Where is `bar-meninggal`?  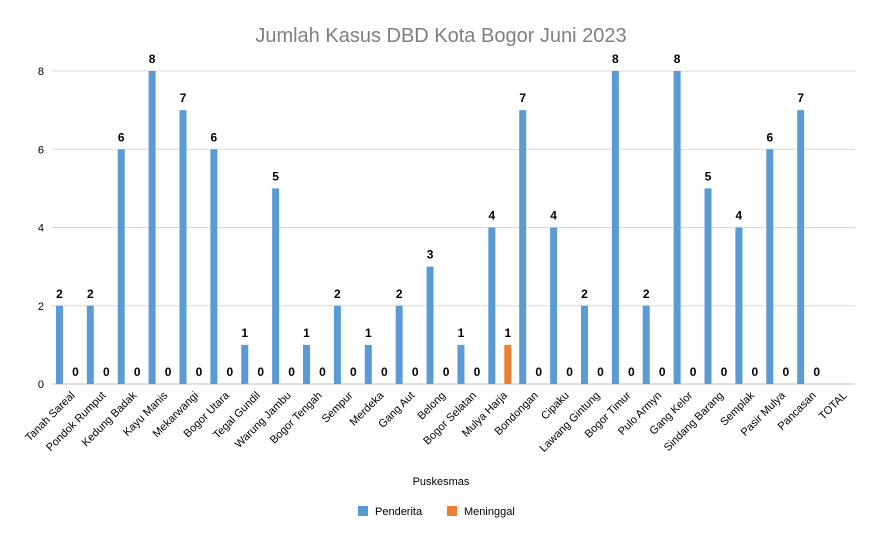
bar-meninggal is located at coordinates (508, 364).